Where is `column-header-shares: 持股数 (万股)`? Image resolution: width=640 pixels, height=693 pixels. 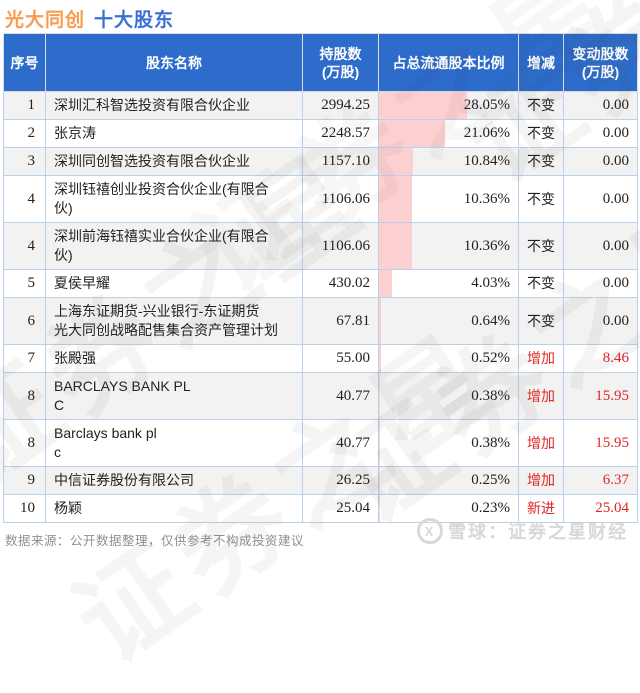
column-header-shares: 持股数 (万股) is located at coordinates (340, 62).